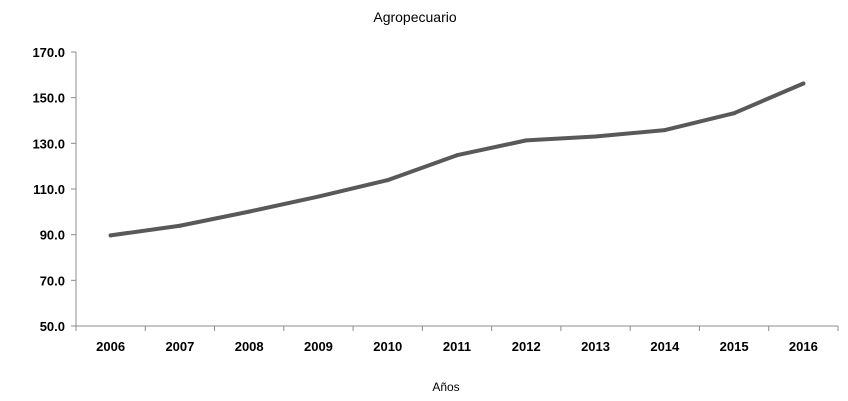 The image size is (848, 401). Describe the element at coordinates (445, 387) in the screenshot. I see `x-axis-label: Años` at that location.